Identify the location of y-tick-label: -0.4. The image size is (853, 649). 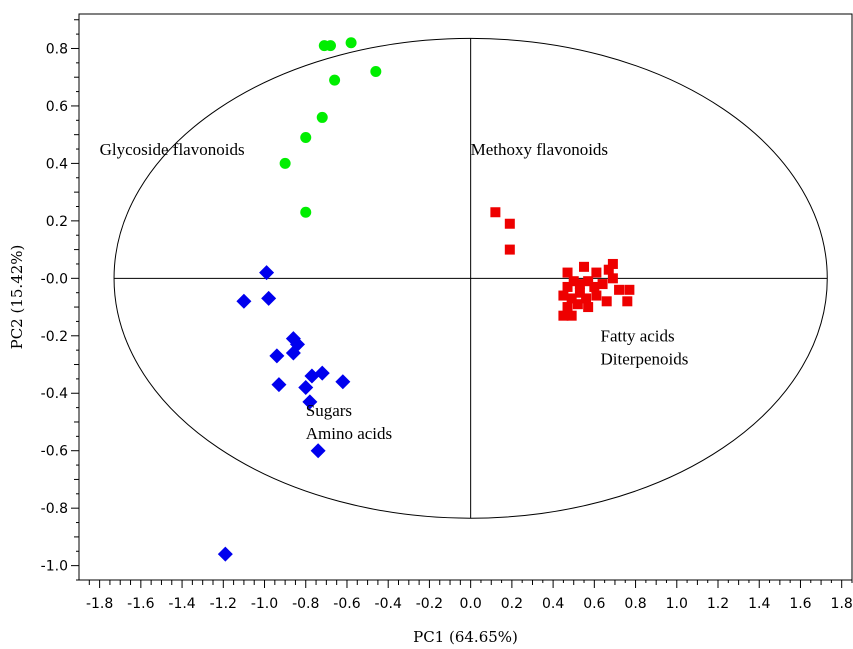
(54, 394).